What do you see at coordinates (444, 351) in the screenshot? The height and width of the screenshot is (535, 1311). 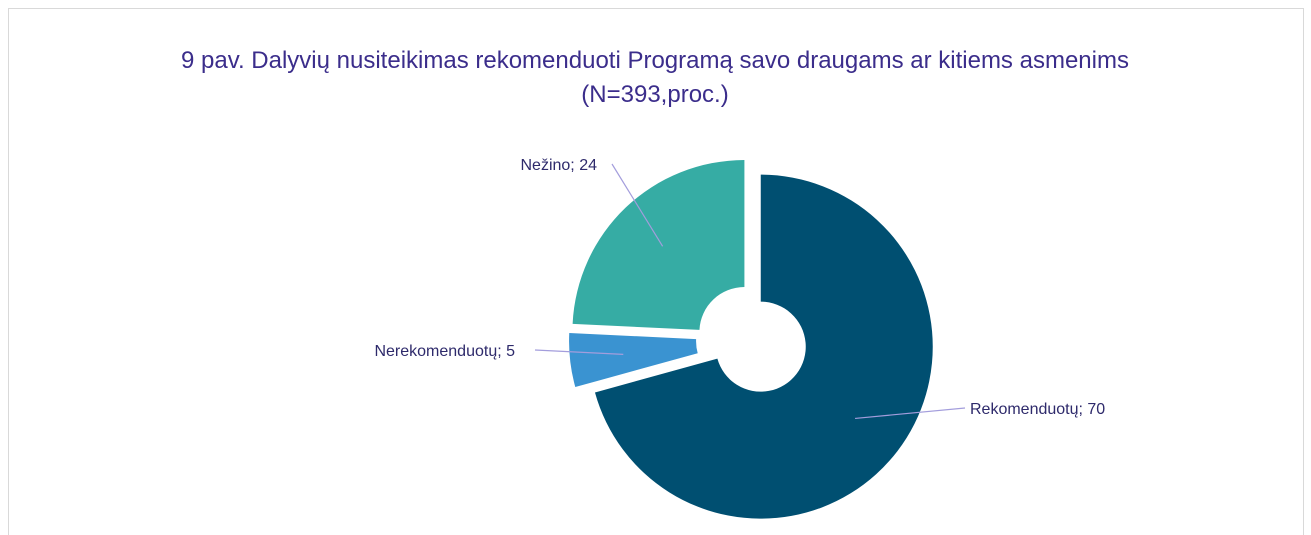 I see `data-label: Nerekomenduotų; 5` at bounding box center [444, 351].